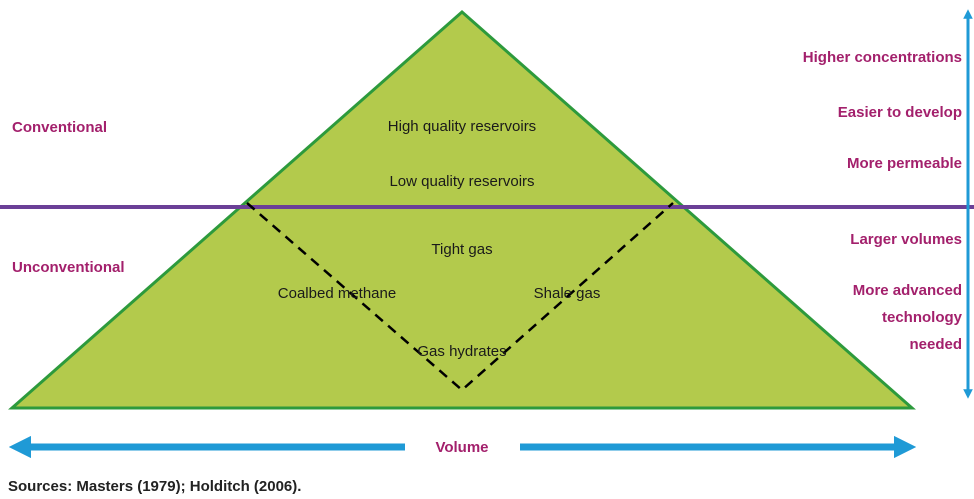 The width and height of the screenshot is (974, 499). What do you see at coordinates (907, 290) in the screenshot?
I see `right-label: More advanced` at bounding box center [907, 290].